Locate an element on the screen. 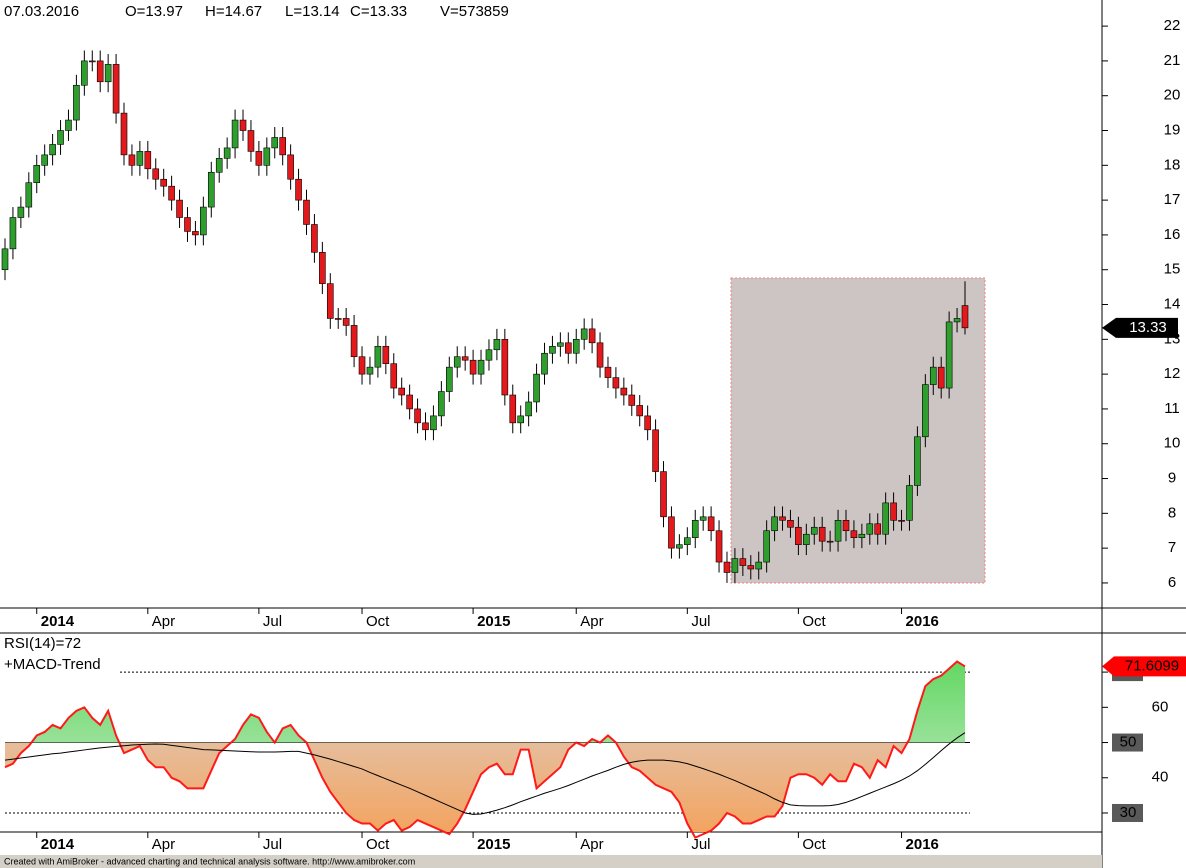  ohlcv: O=13.97 is located at coordinates (154, 11).